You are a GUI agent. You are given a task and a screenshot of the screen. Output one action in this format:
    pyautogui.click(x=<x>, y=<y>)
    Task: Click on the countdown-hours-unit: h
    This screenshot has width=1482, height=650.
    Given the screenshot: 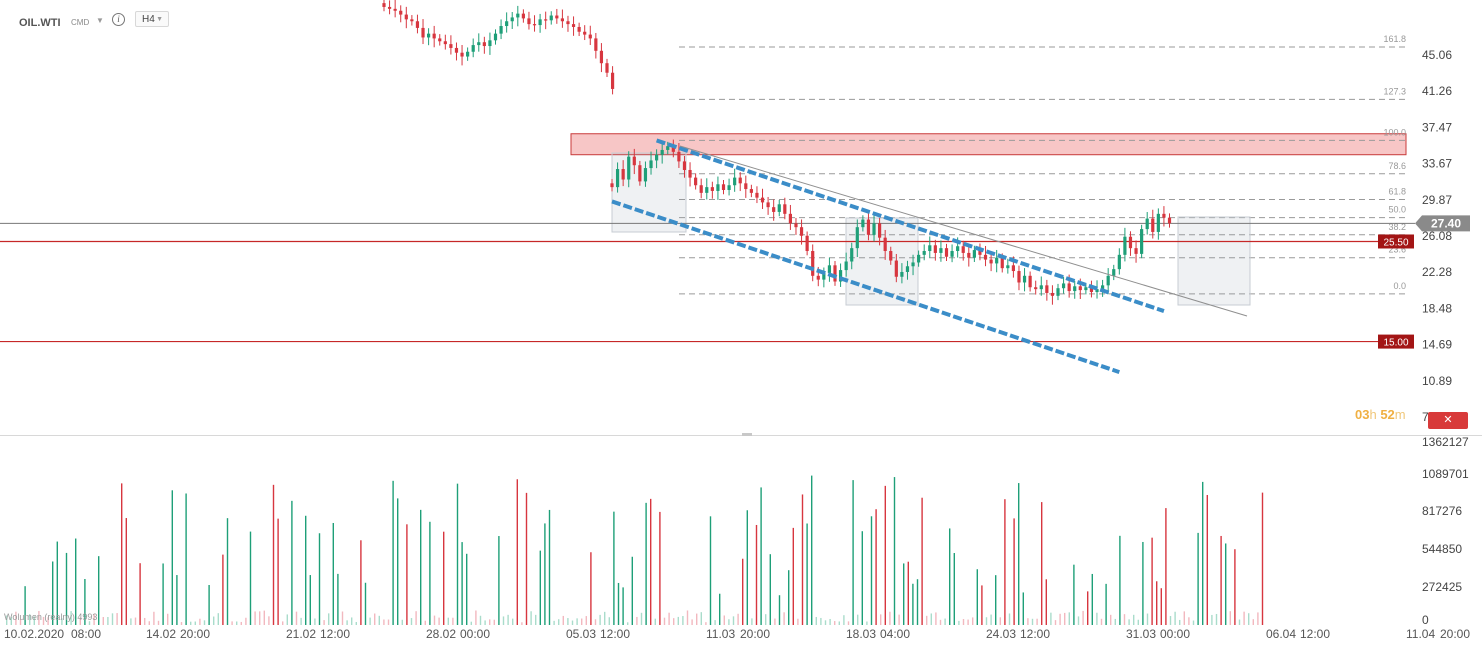 What is the action you would take?
    pyautogui.click(x=1373, y=414)
    